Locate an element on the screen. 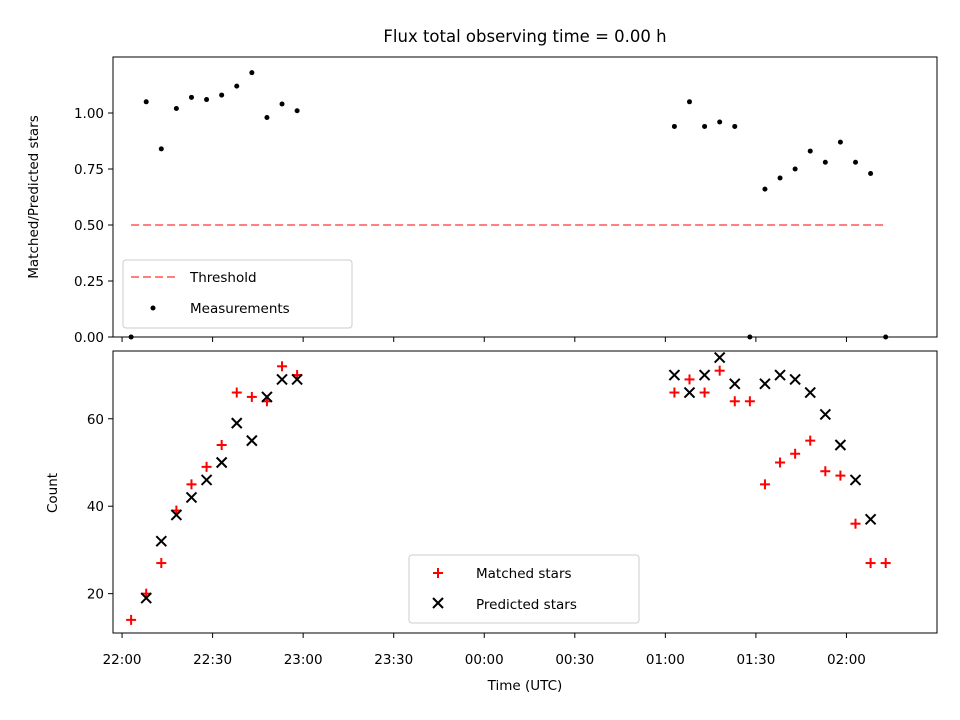 Image resolution: width=960 pixels, height=720 pixels. top-legend: Threshold Measurements is located at coordinates (237, 294).